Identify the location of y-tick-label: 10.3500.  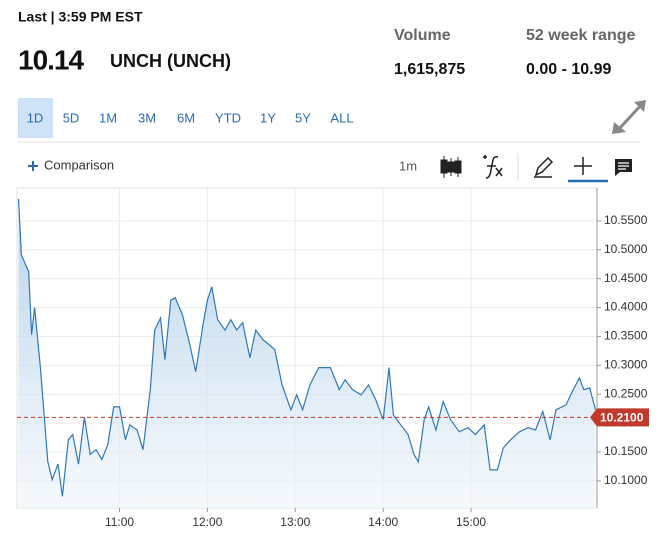
(626, 336).